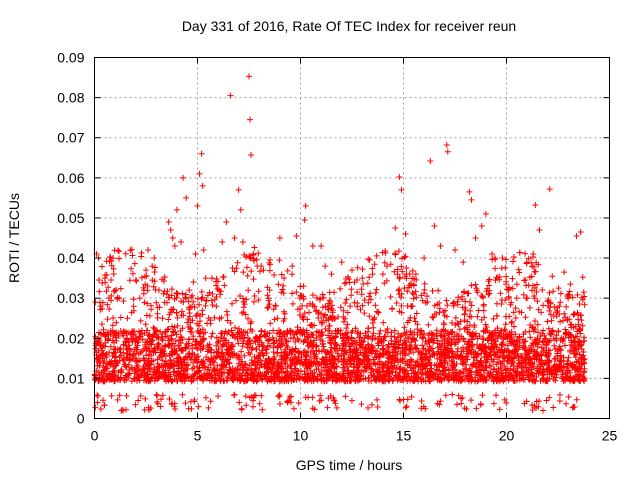 Image resolution: width=640 pixels, height=480 pixels. Describe the element at coordinates (95, 436) in the screenshot. I see `x-tick-label: 0` at that location.